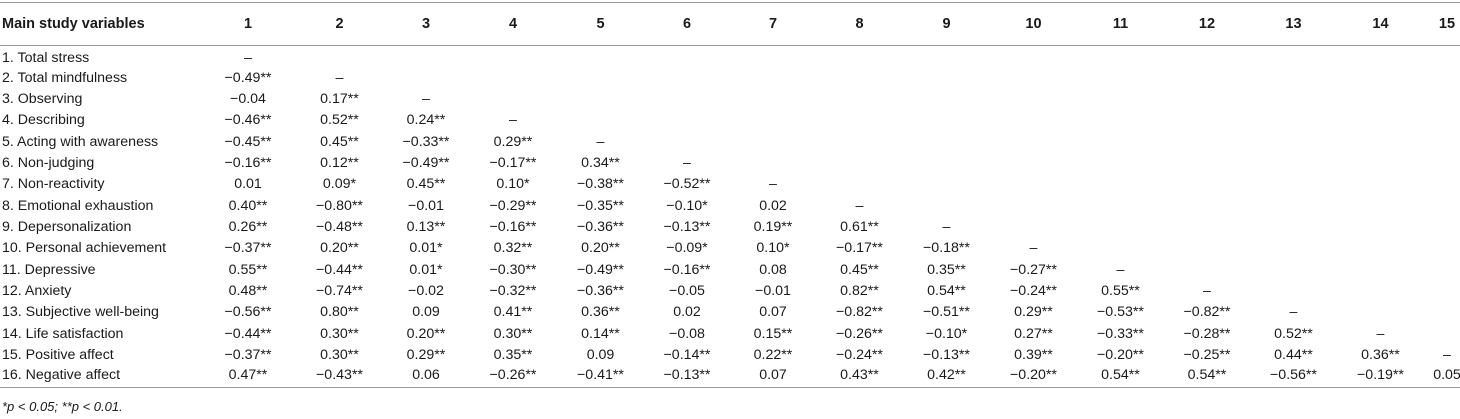  I want to click on table-cell: 0.36**, so click(1380, 354).